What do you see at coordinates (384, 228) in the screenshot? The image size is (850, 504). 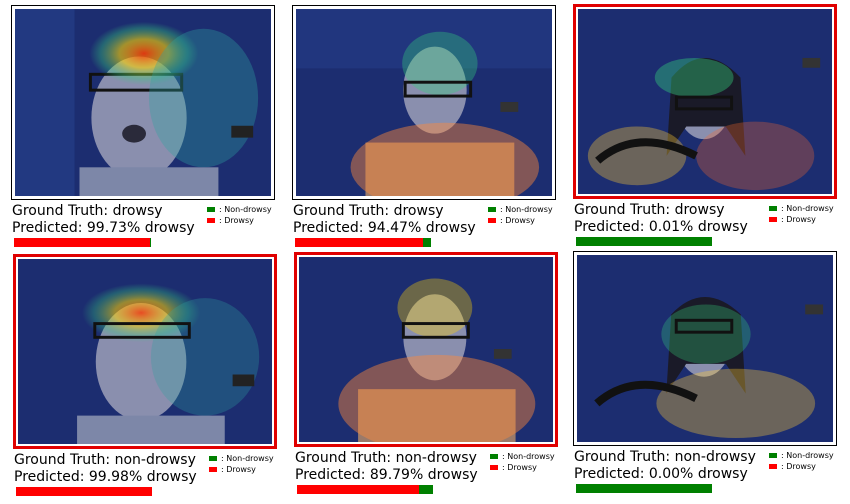 I see `predicted-label: Predicted: 94.47% drowsy` at bounding box center [384, 228].